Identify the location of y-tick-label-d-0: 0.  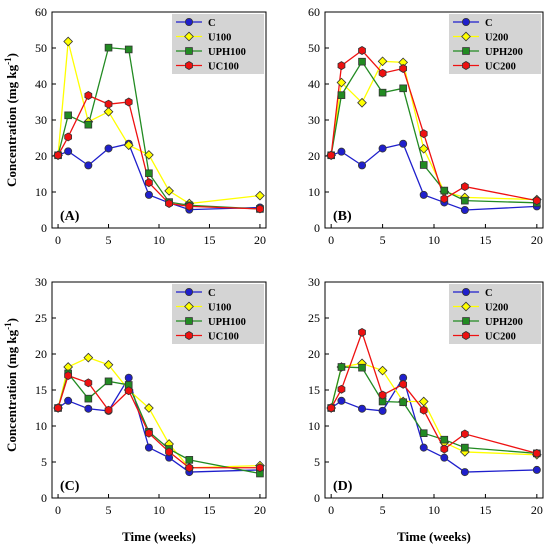
(317, 498).